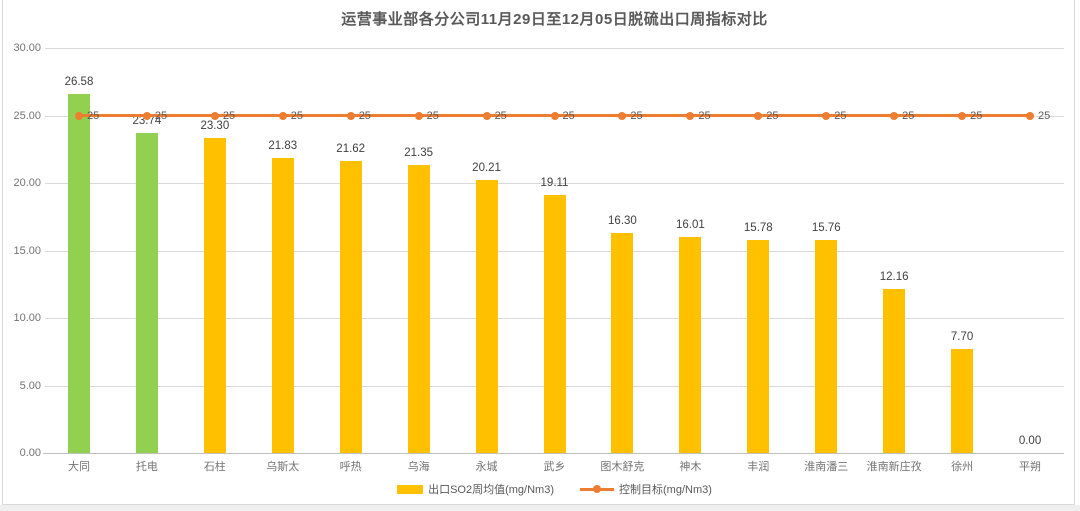  What do you see at coordinates (540, 508) in the screenshot?
I see `worksheet-background-strip` at bounding box center [540, 508].